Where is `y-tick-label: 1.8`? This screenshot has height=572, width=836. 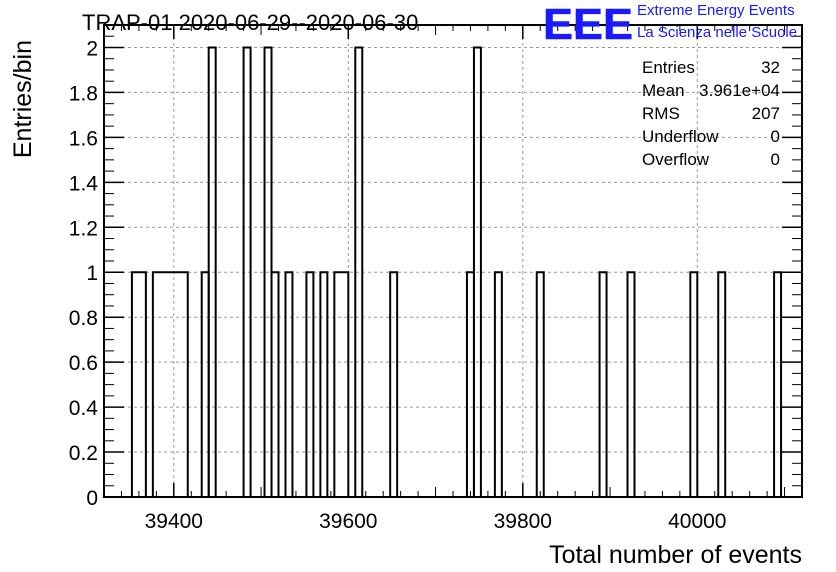
y-tick-label: 1.8 is located at coordinates (83, 93).